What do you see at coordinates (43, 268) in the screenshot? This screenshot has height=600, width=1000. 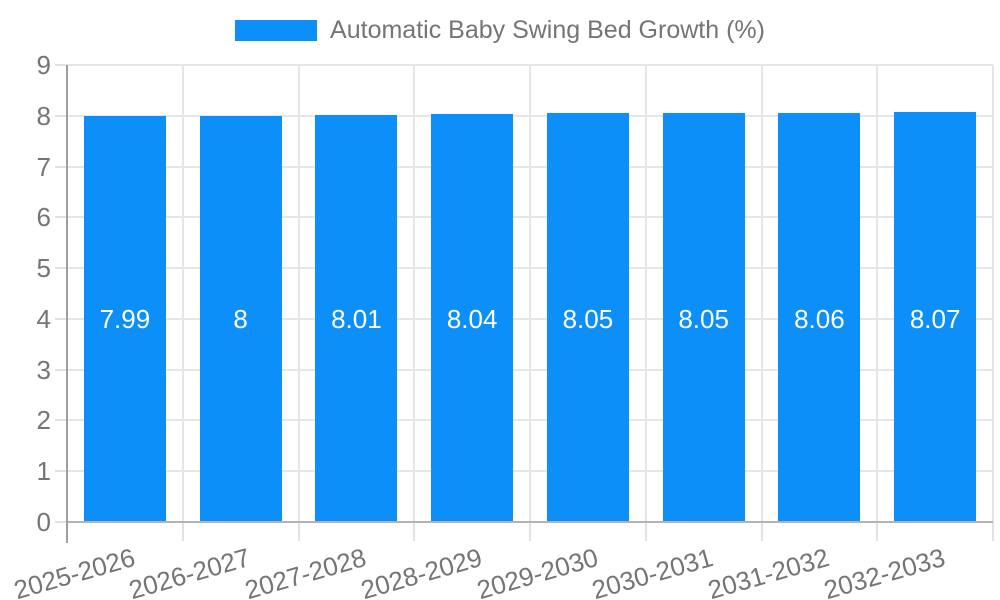 I see `y-axis-label: 5` at bounding box center [43, 268].